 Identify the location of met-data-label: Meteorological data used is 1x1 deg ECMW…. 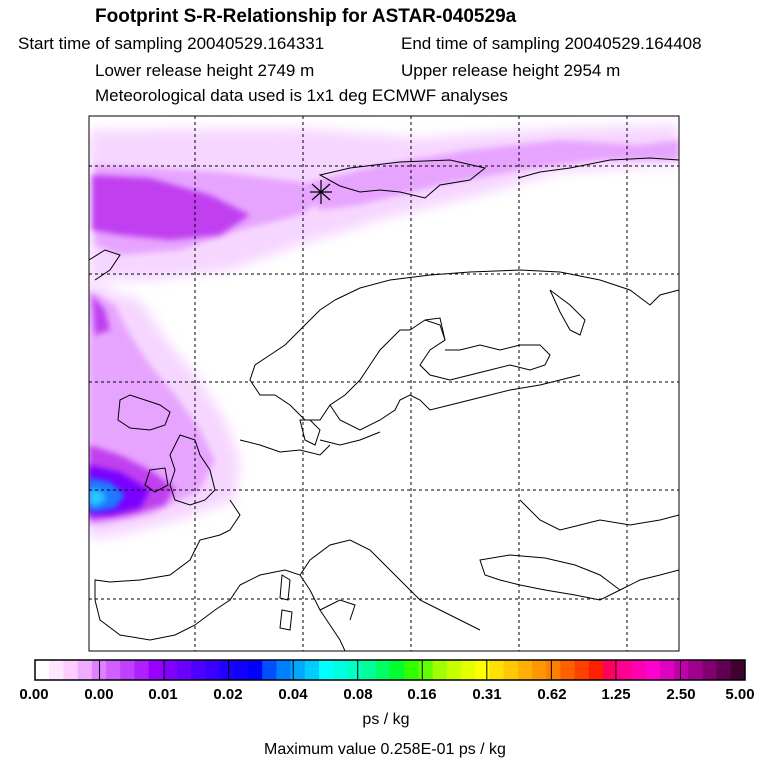
(301, 95).